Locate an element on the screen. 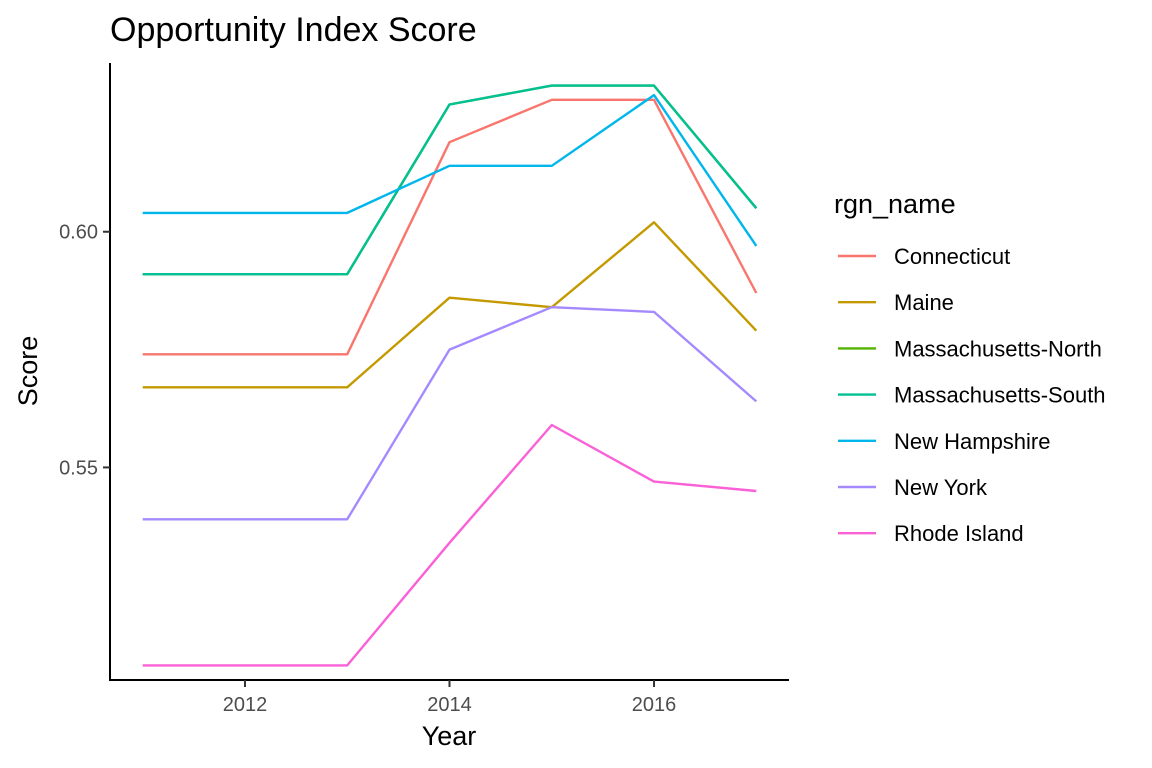 This screenshot has width=1152, height=768. series-line-massachusetts-south is located at coordinates (450, 180).